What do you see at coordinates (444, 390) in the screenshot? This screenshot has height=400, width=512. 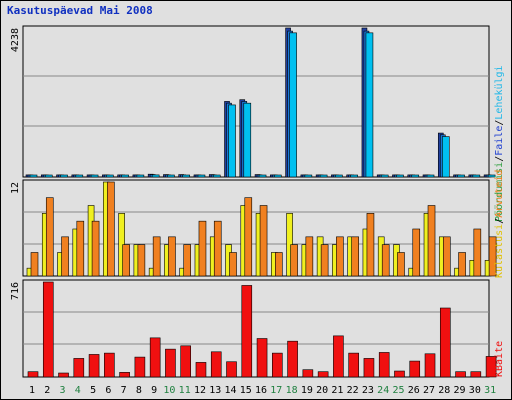 I see `x-label-day-28: 28` at bounding box center [444, 390].